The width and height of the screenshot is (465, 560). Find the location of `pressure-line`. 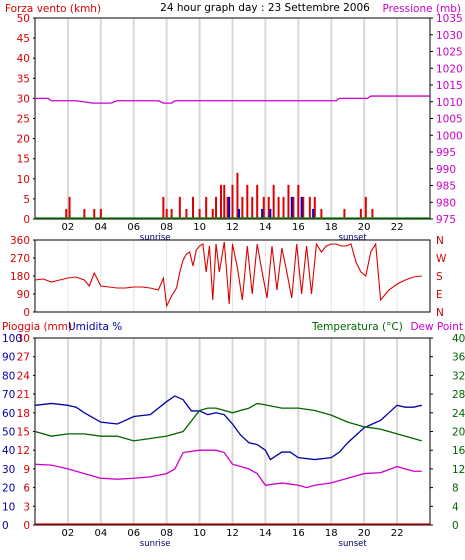

pressure-line is located at coordinates (232, 99).